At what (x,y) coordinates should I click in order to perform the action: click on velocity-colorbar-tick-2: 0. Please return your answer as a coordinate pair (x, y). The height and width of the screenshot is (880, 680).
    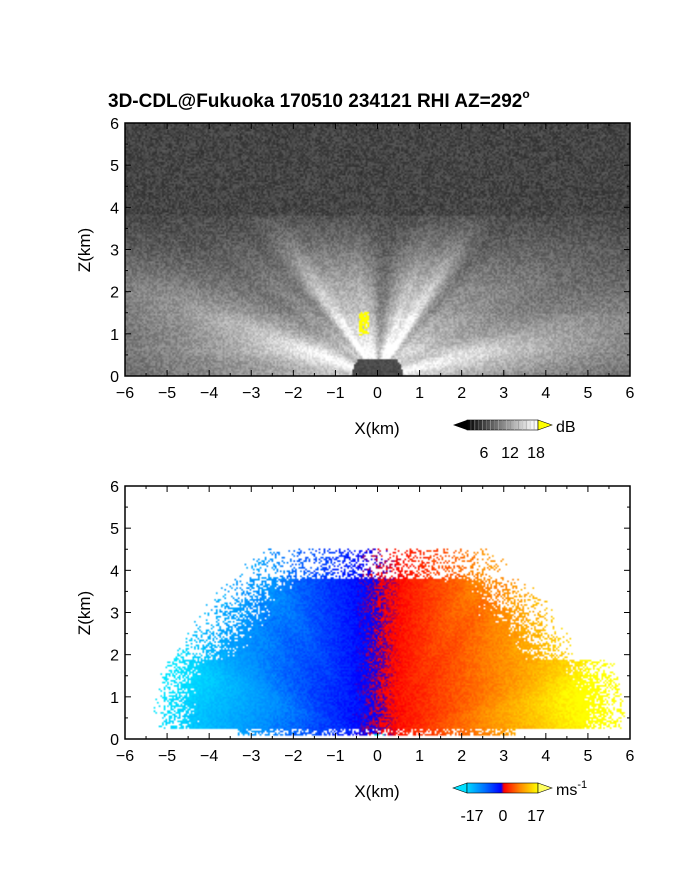
    Looking at the image, I should click on (503, 816).